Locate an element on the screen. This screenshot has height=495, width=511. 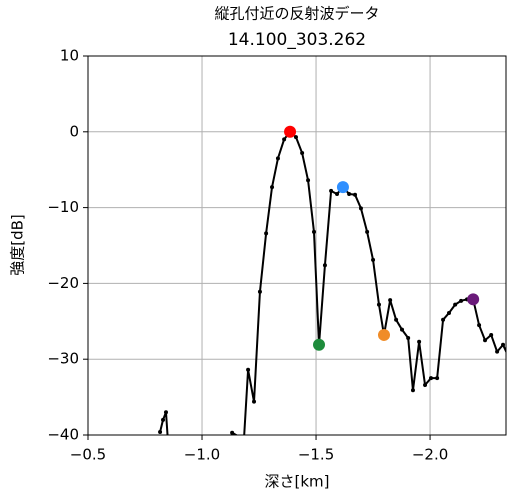
x-tick-label: −1.0 is located at coordinates (202, 455).